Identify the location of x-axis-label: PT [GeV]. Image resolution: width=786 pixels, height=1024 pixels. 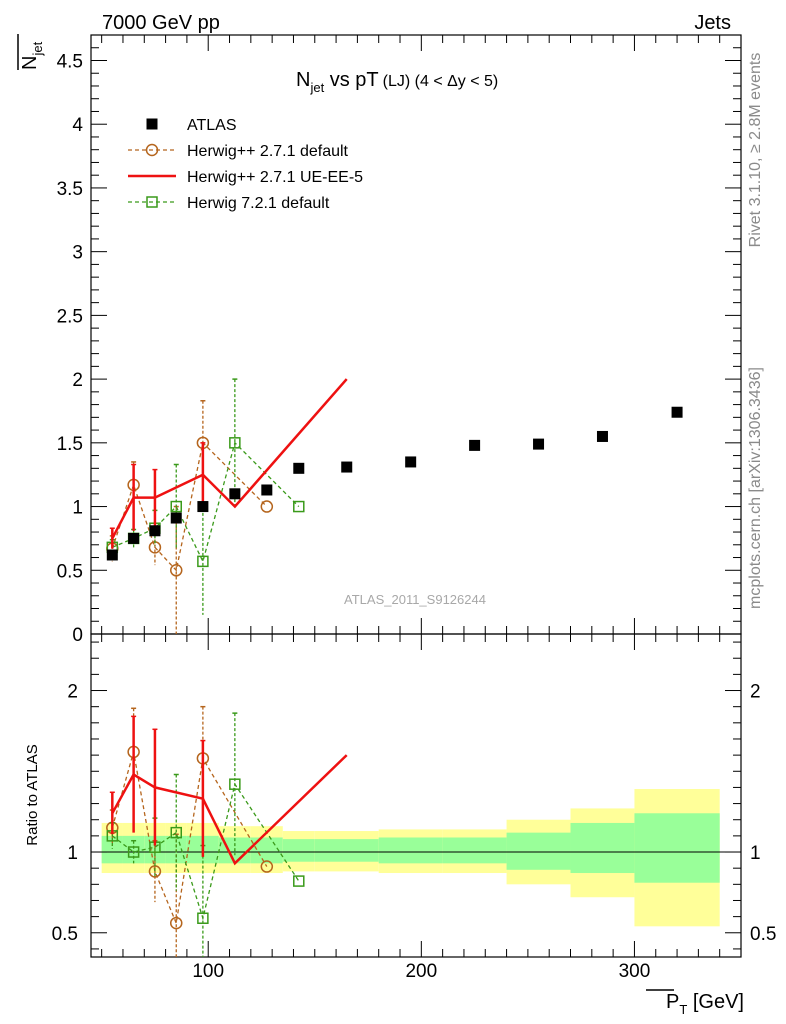
(695, 1003).